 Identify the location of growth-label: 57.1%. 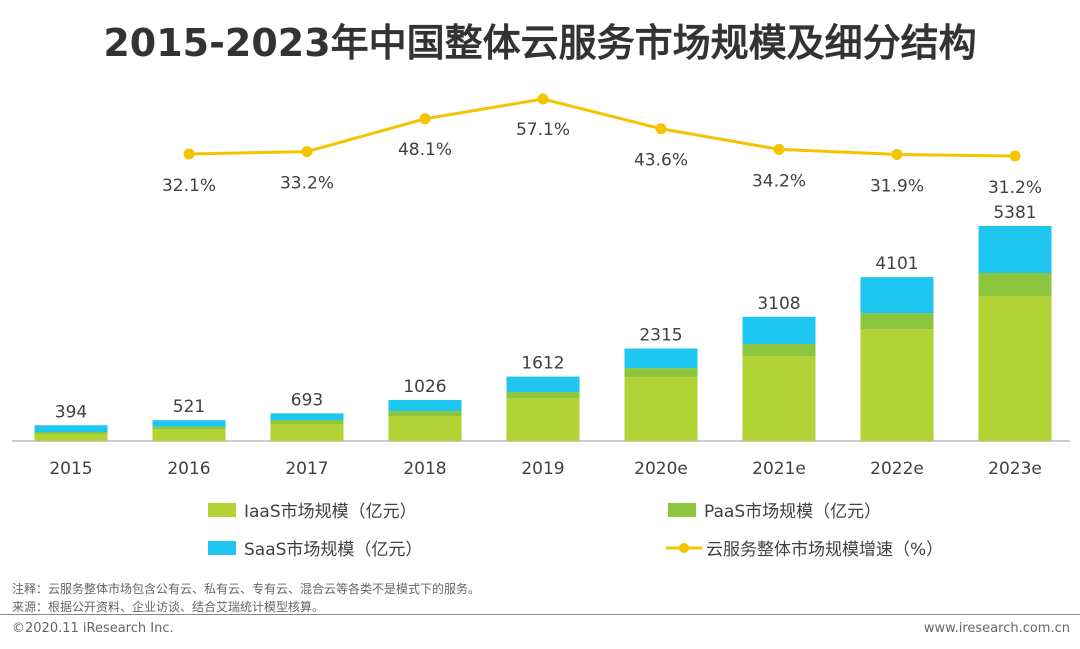
(543, 130).